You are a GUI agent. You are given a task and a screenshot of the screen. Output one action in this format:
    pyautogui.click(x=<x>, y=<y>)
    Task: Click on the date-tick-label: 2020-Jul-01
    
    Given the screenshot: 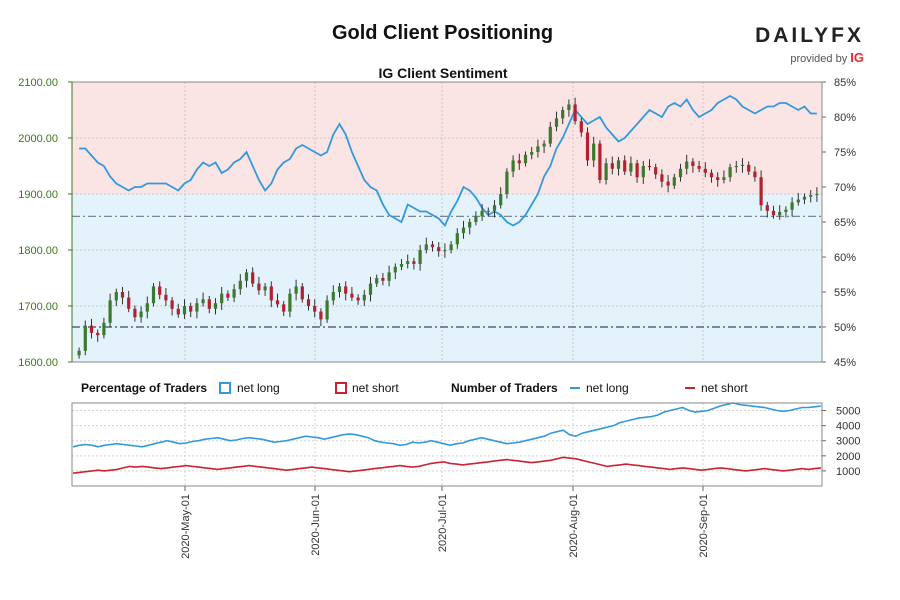 What is the action you would take?
    pyautogui.click(x=443, y=523)
    